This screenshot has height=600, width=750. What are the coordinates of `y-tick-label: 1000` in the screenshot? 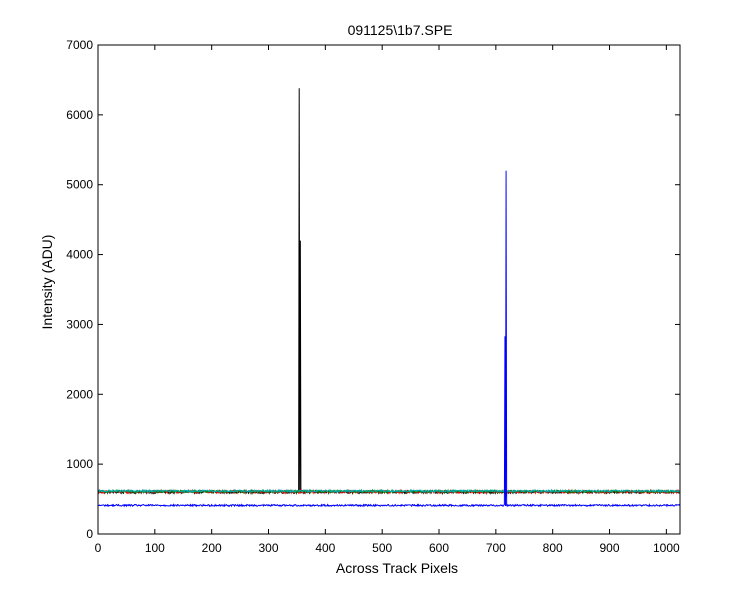 It's located at (79, 464).